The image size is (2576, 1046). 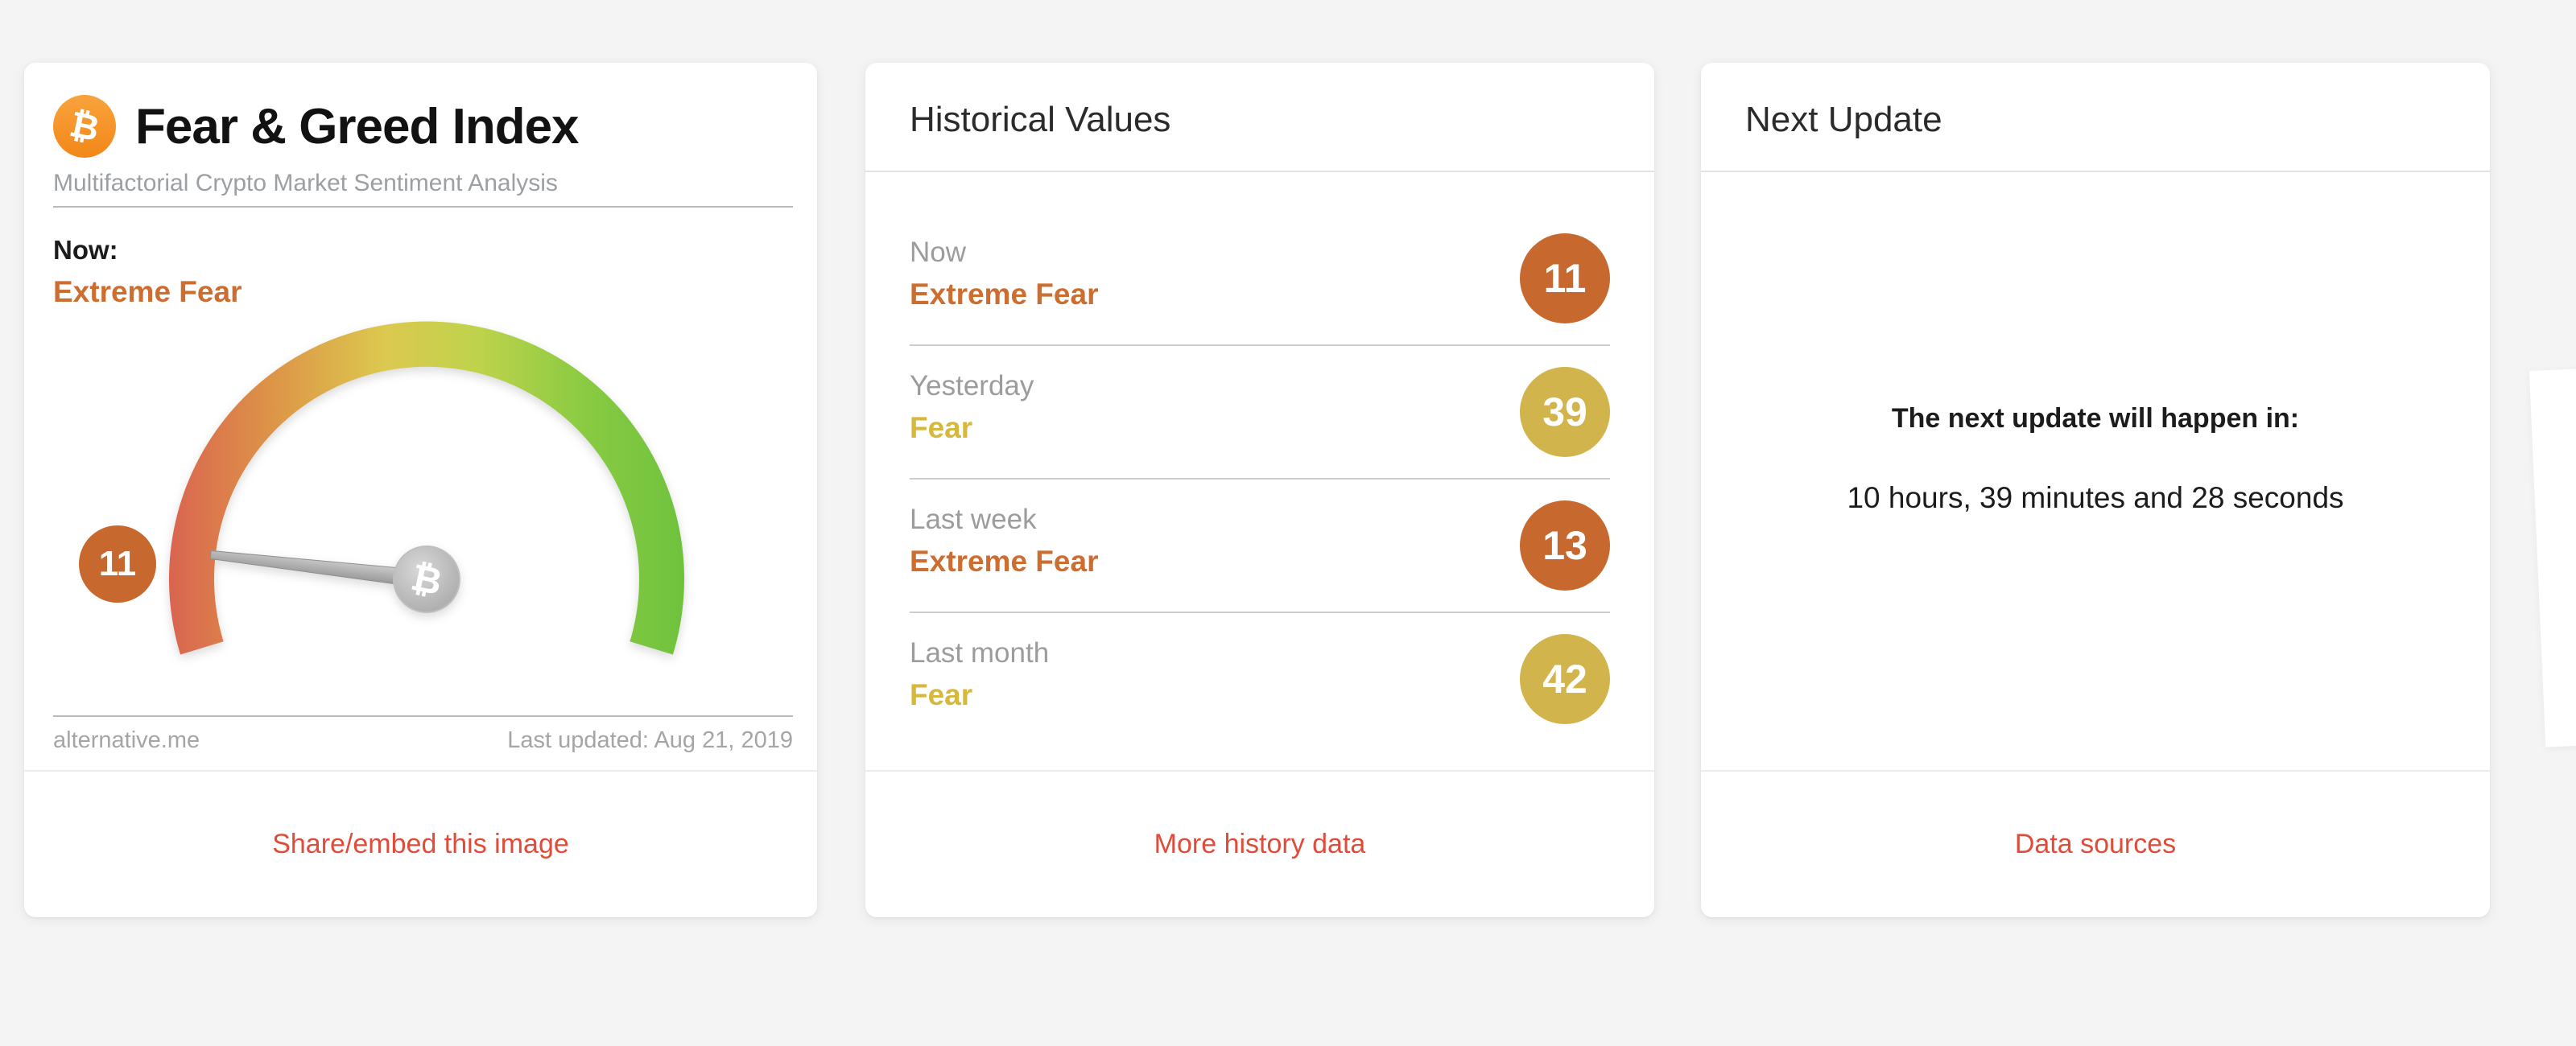 What do you see at coordinates (980, 653) in the screenshot?
I see `row-label: Last month` at bounding box center [980, 653].